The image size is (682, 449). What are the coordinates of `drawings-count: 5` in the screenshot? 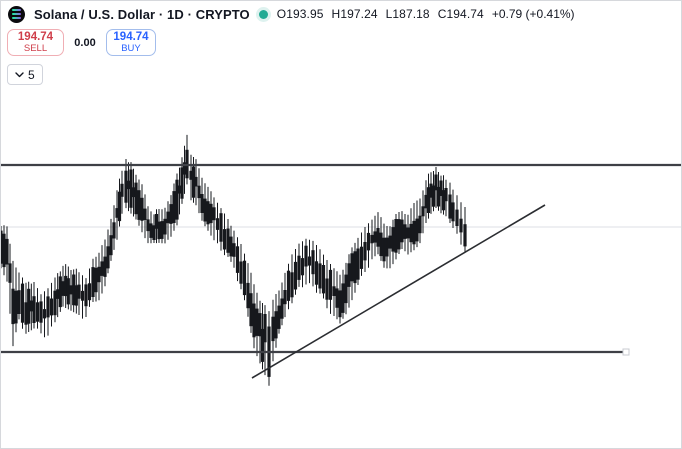 It's located at (31, 74).